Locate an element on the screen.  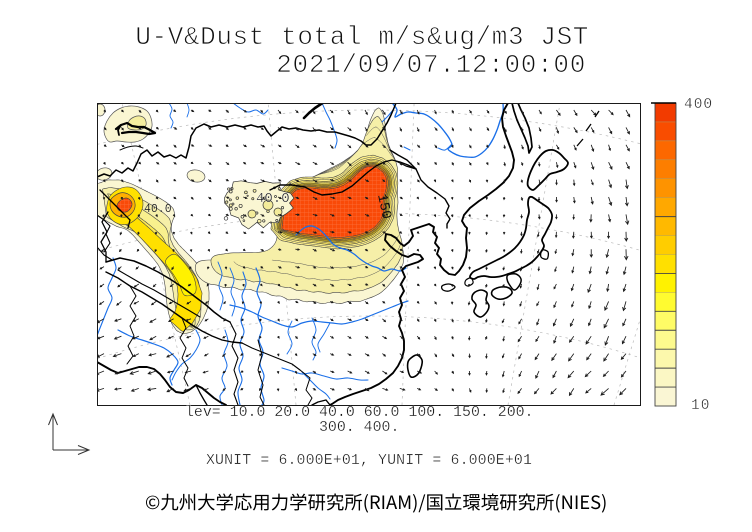
svg-text: 150 is located at coordinates (383, 207).